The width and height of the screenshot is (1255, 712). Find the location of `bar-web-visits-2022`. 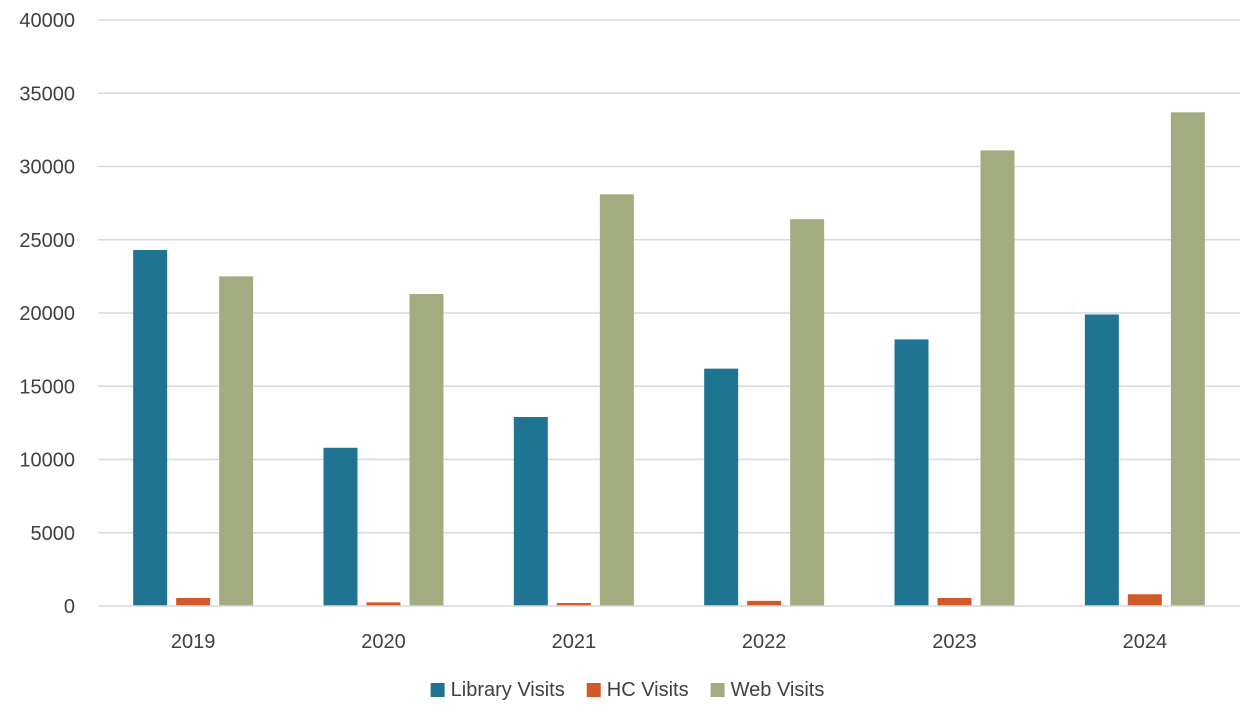

bar-web-visits-2022 is located at coordinates (807, 413).